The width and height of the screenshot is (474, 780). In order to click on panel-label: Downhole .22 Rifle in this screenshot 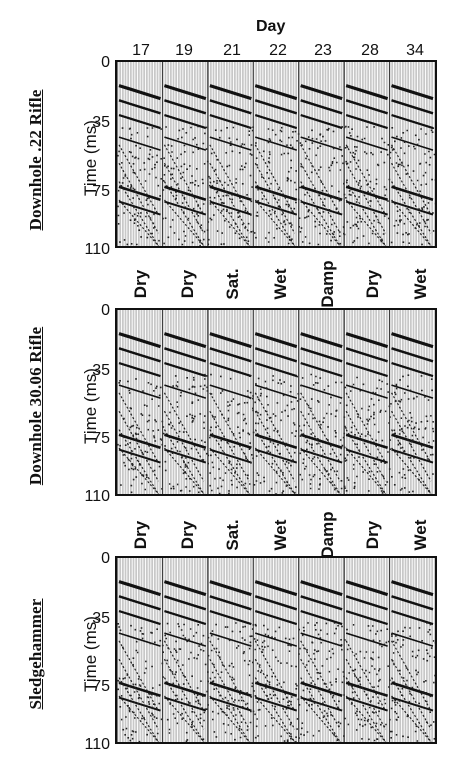, I will do `click(35, 160)`.